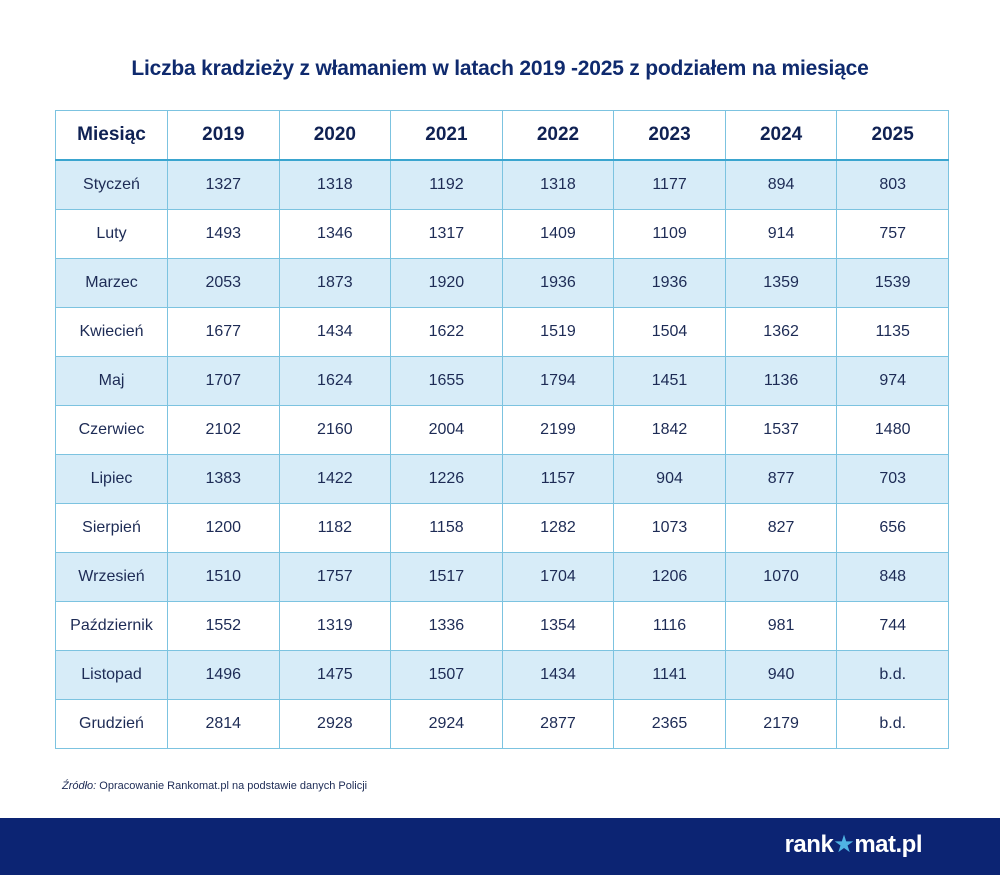 The image size is (1000, 875). I want to click on value-cell: 2814, so click(223, 724).